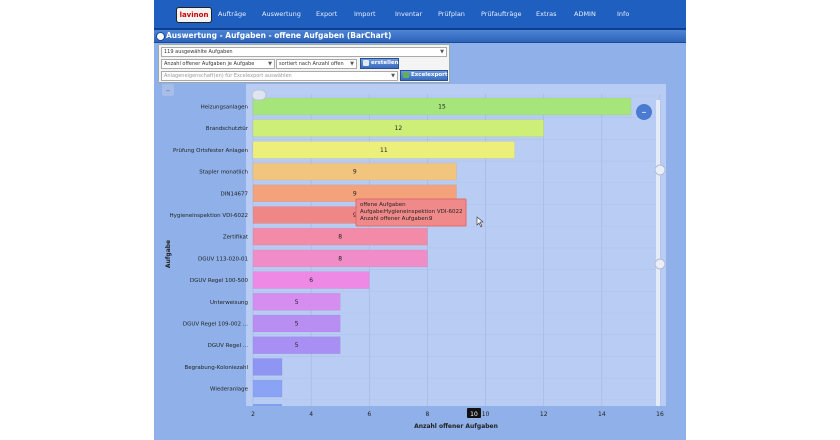 The width and height of the screenshot is (840, 440). I want to click on mouse-cursor-icon, so click(480, 222).